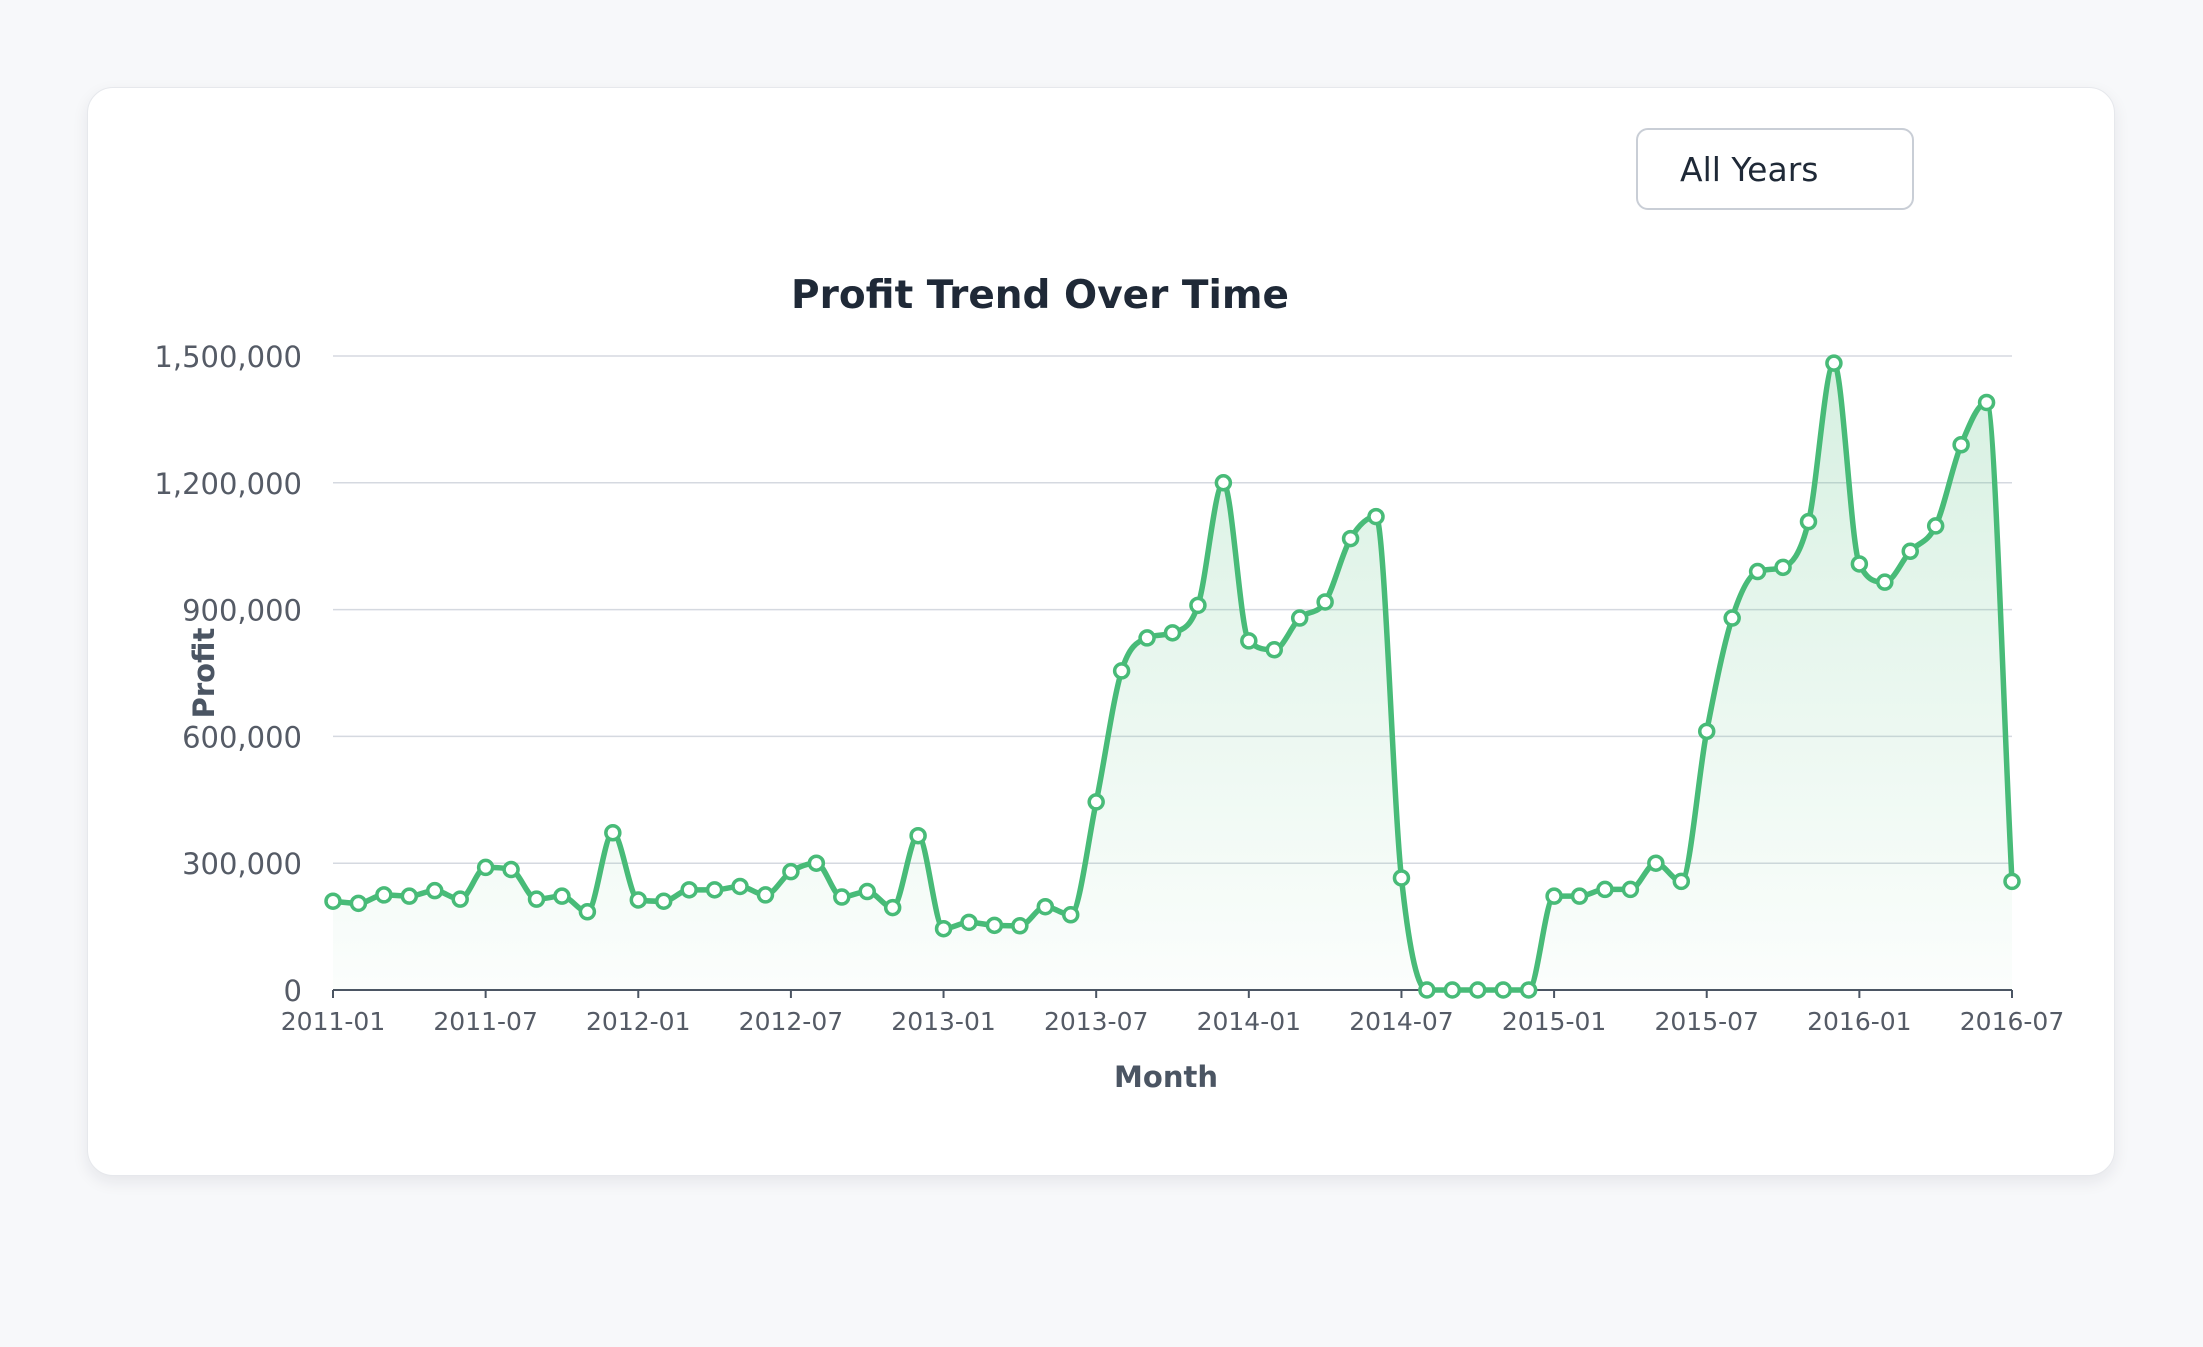  I want to click on y-tick-label: 600,000, so click(242, 737).